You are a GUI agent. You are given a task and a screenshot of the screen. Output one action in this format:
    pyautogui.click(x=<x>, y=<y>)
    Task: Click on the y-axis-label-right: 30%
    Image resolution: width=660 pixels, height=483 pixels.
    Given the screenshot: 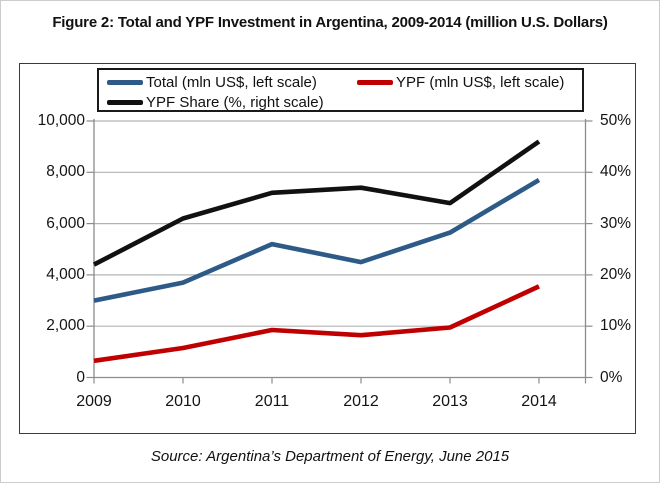 What is the action you would take?
    pyautogui.click(x=616, y=223)
    